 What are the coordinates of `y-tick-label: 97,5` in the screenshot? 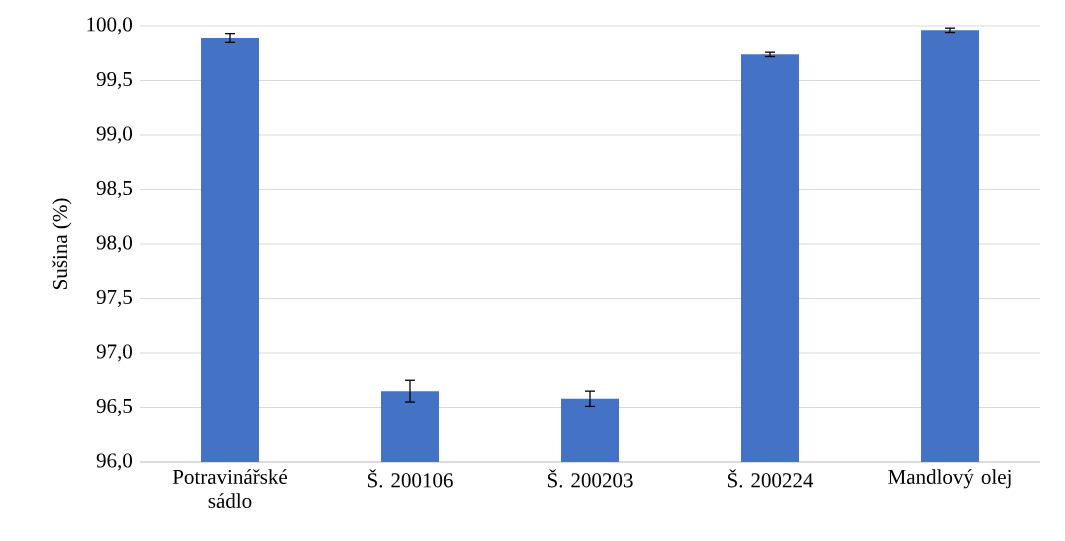 It's located at (114, 298).